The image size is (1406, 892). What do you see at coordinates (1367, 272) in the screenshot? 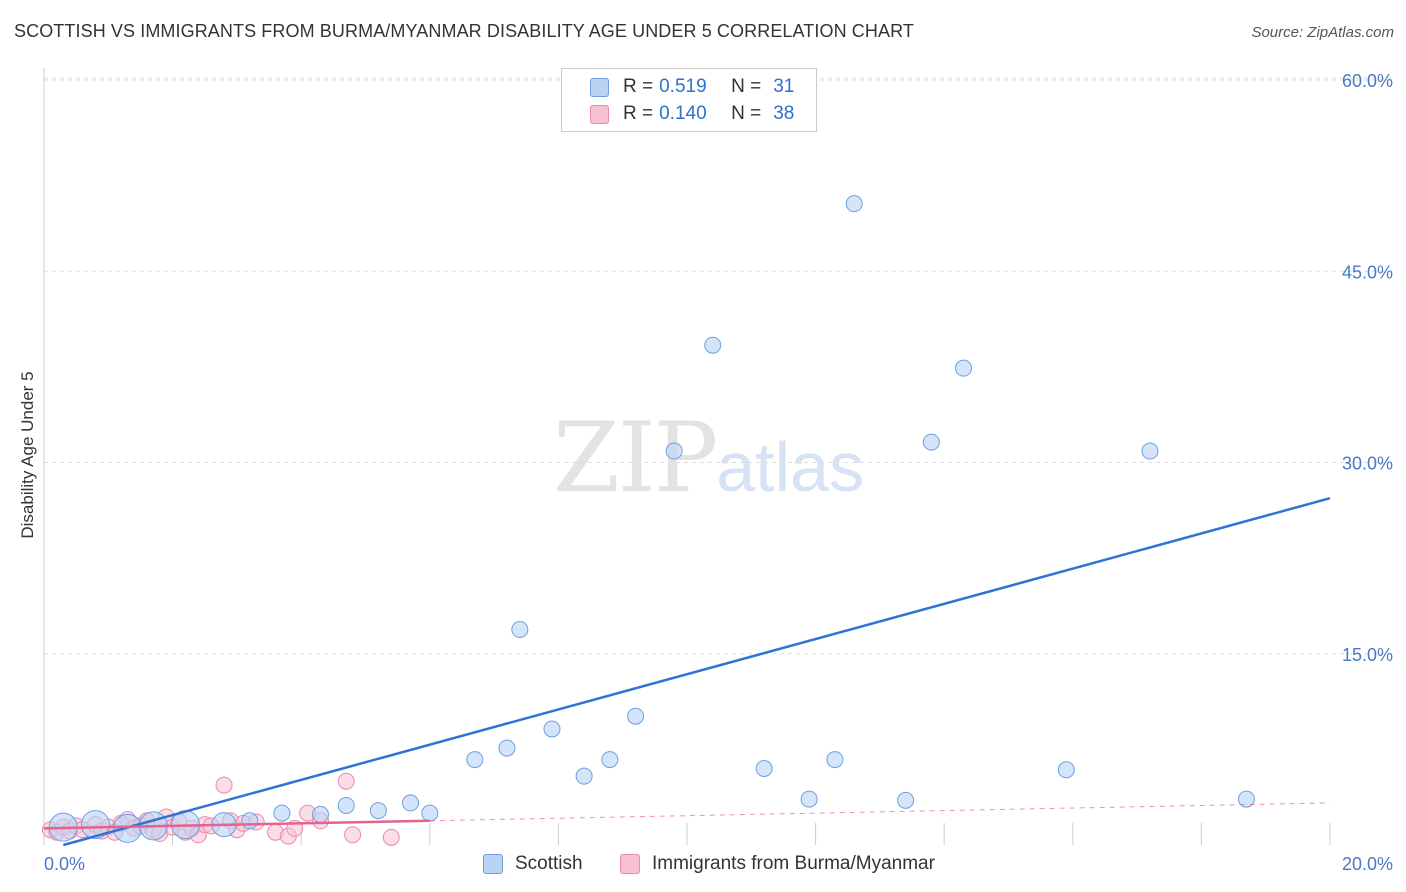
I see `y-tick-label: 45.0%` at bounding box center [1367, 272].